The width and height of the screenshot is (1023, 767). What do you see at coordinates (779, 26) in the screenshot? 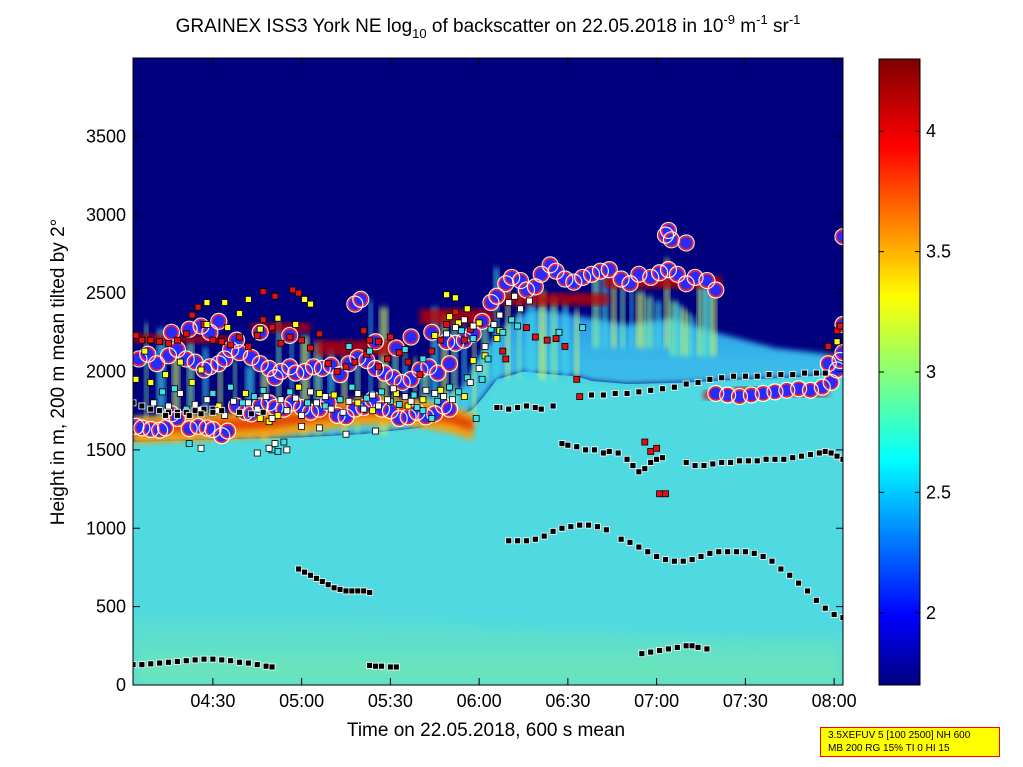
I see `title-unit-2: sr` at bounding box center [779, 26].